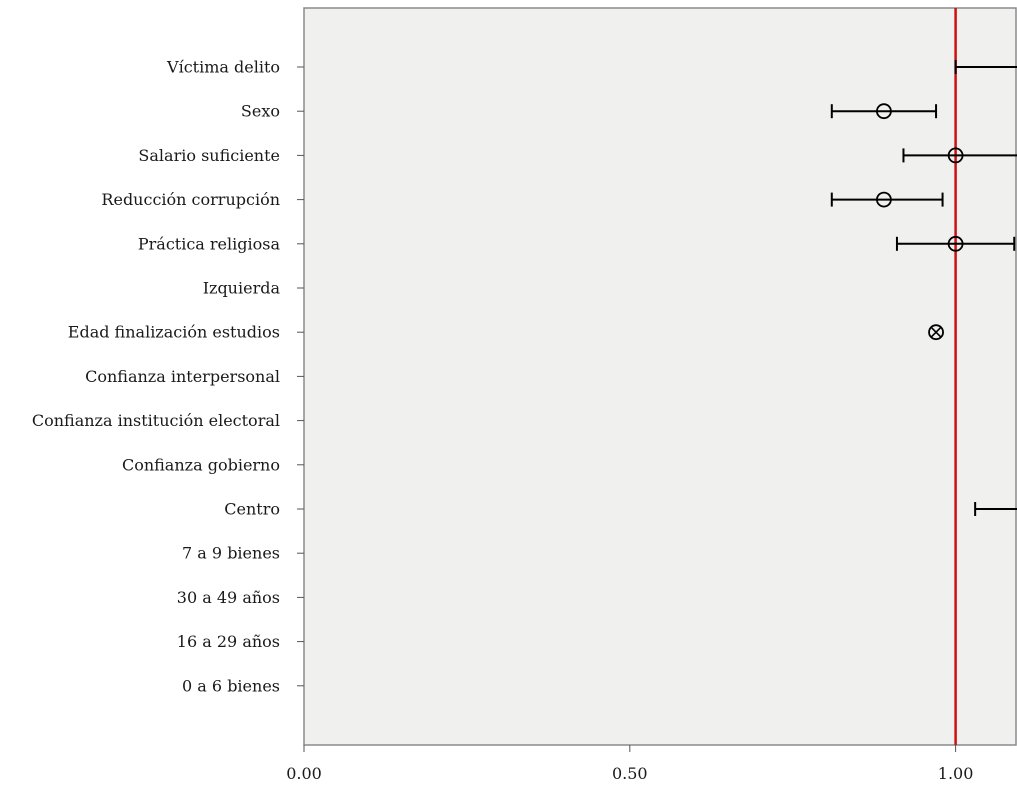 Image resolution: width=1017 pixels, height=786 pixels. What do you see at coordinates (174, 332) in the screenshot?
I see `y-label: Edad finalización estudios` at bounding box center [174, 332].